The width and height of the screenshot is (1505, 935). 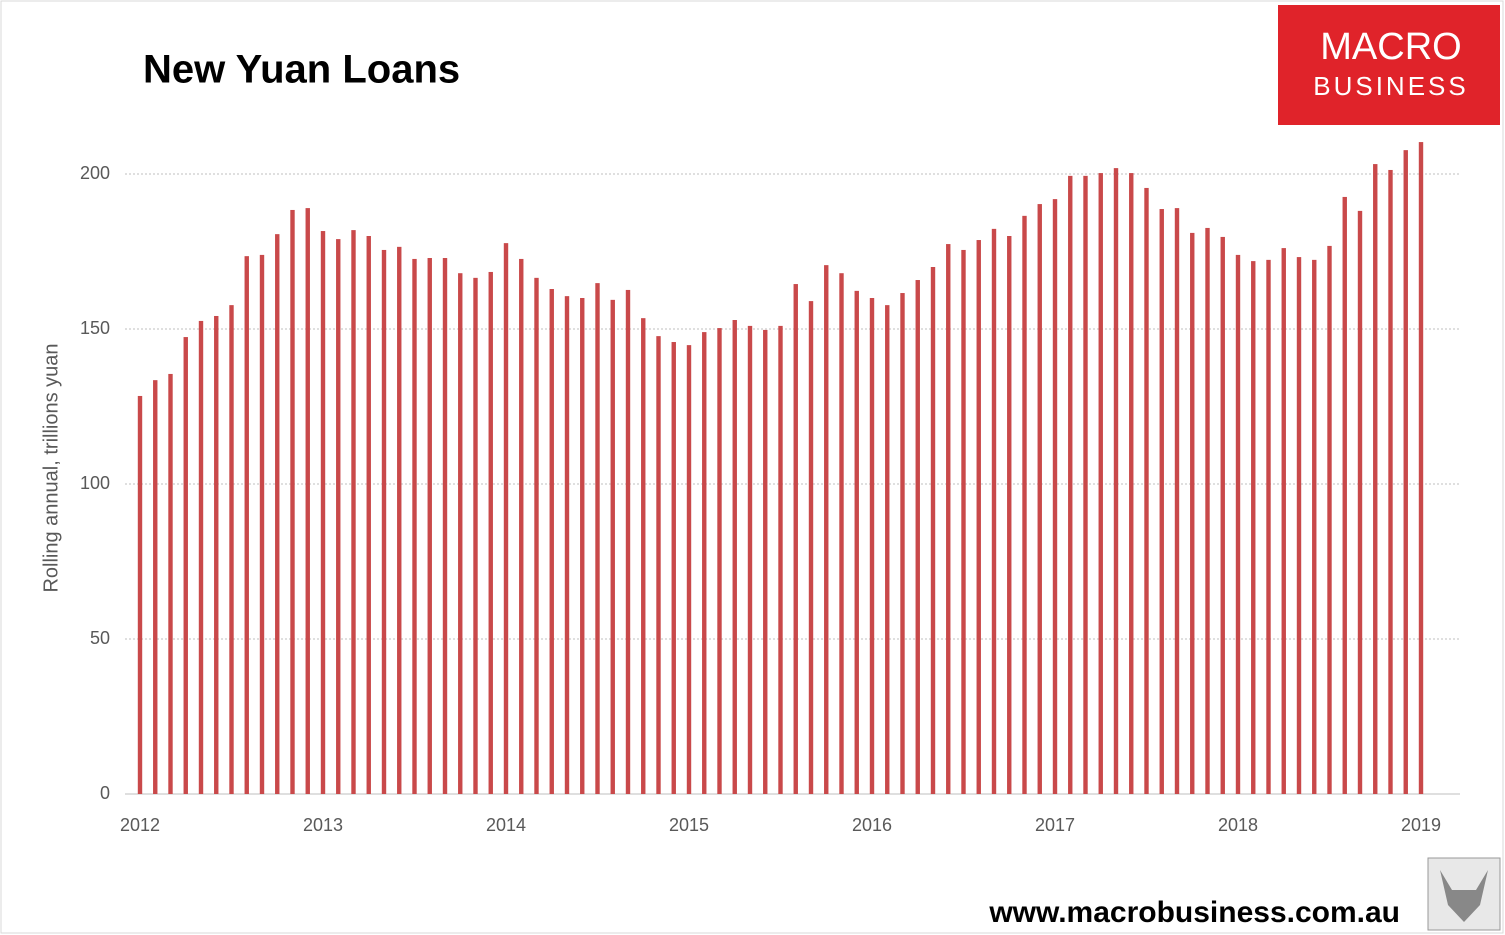 What do you see at coordinates (1421, 825) in the screenshot?
I see `x-tick-label: 2019` at bounding box center [1421, 825].